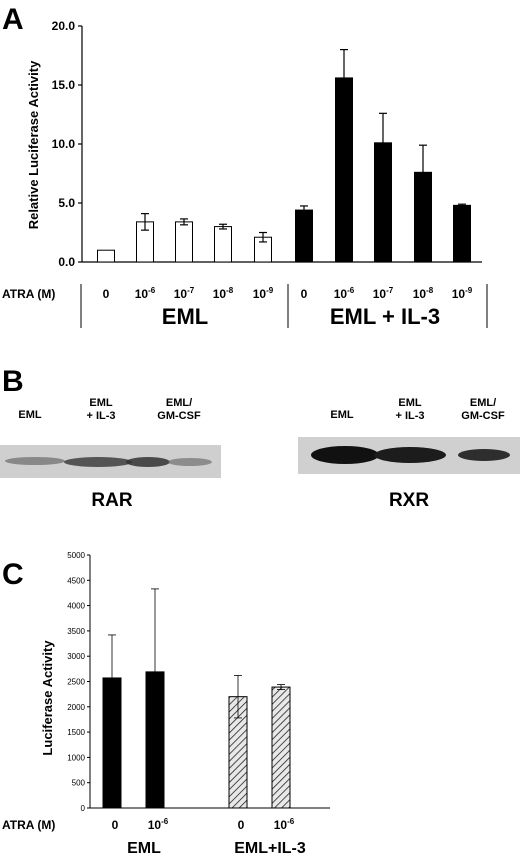  I want to click on rxr-label: RXR, so click(409, 500).